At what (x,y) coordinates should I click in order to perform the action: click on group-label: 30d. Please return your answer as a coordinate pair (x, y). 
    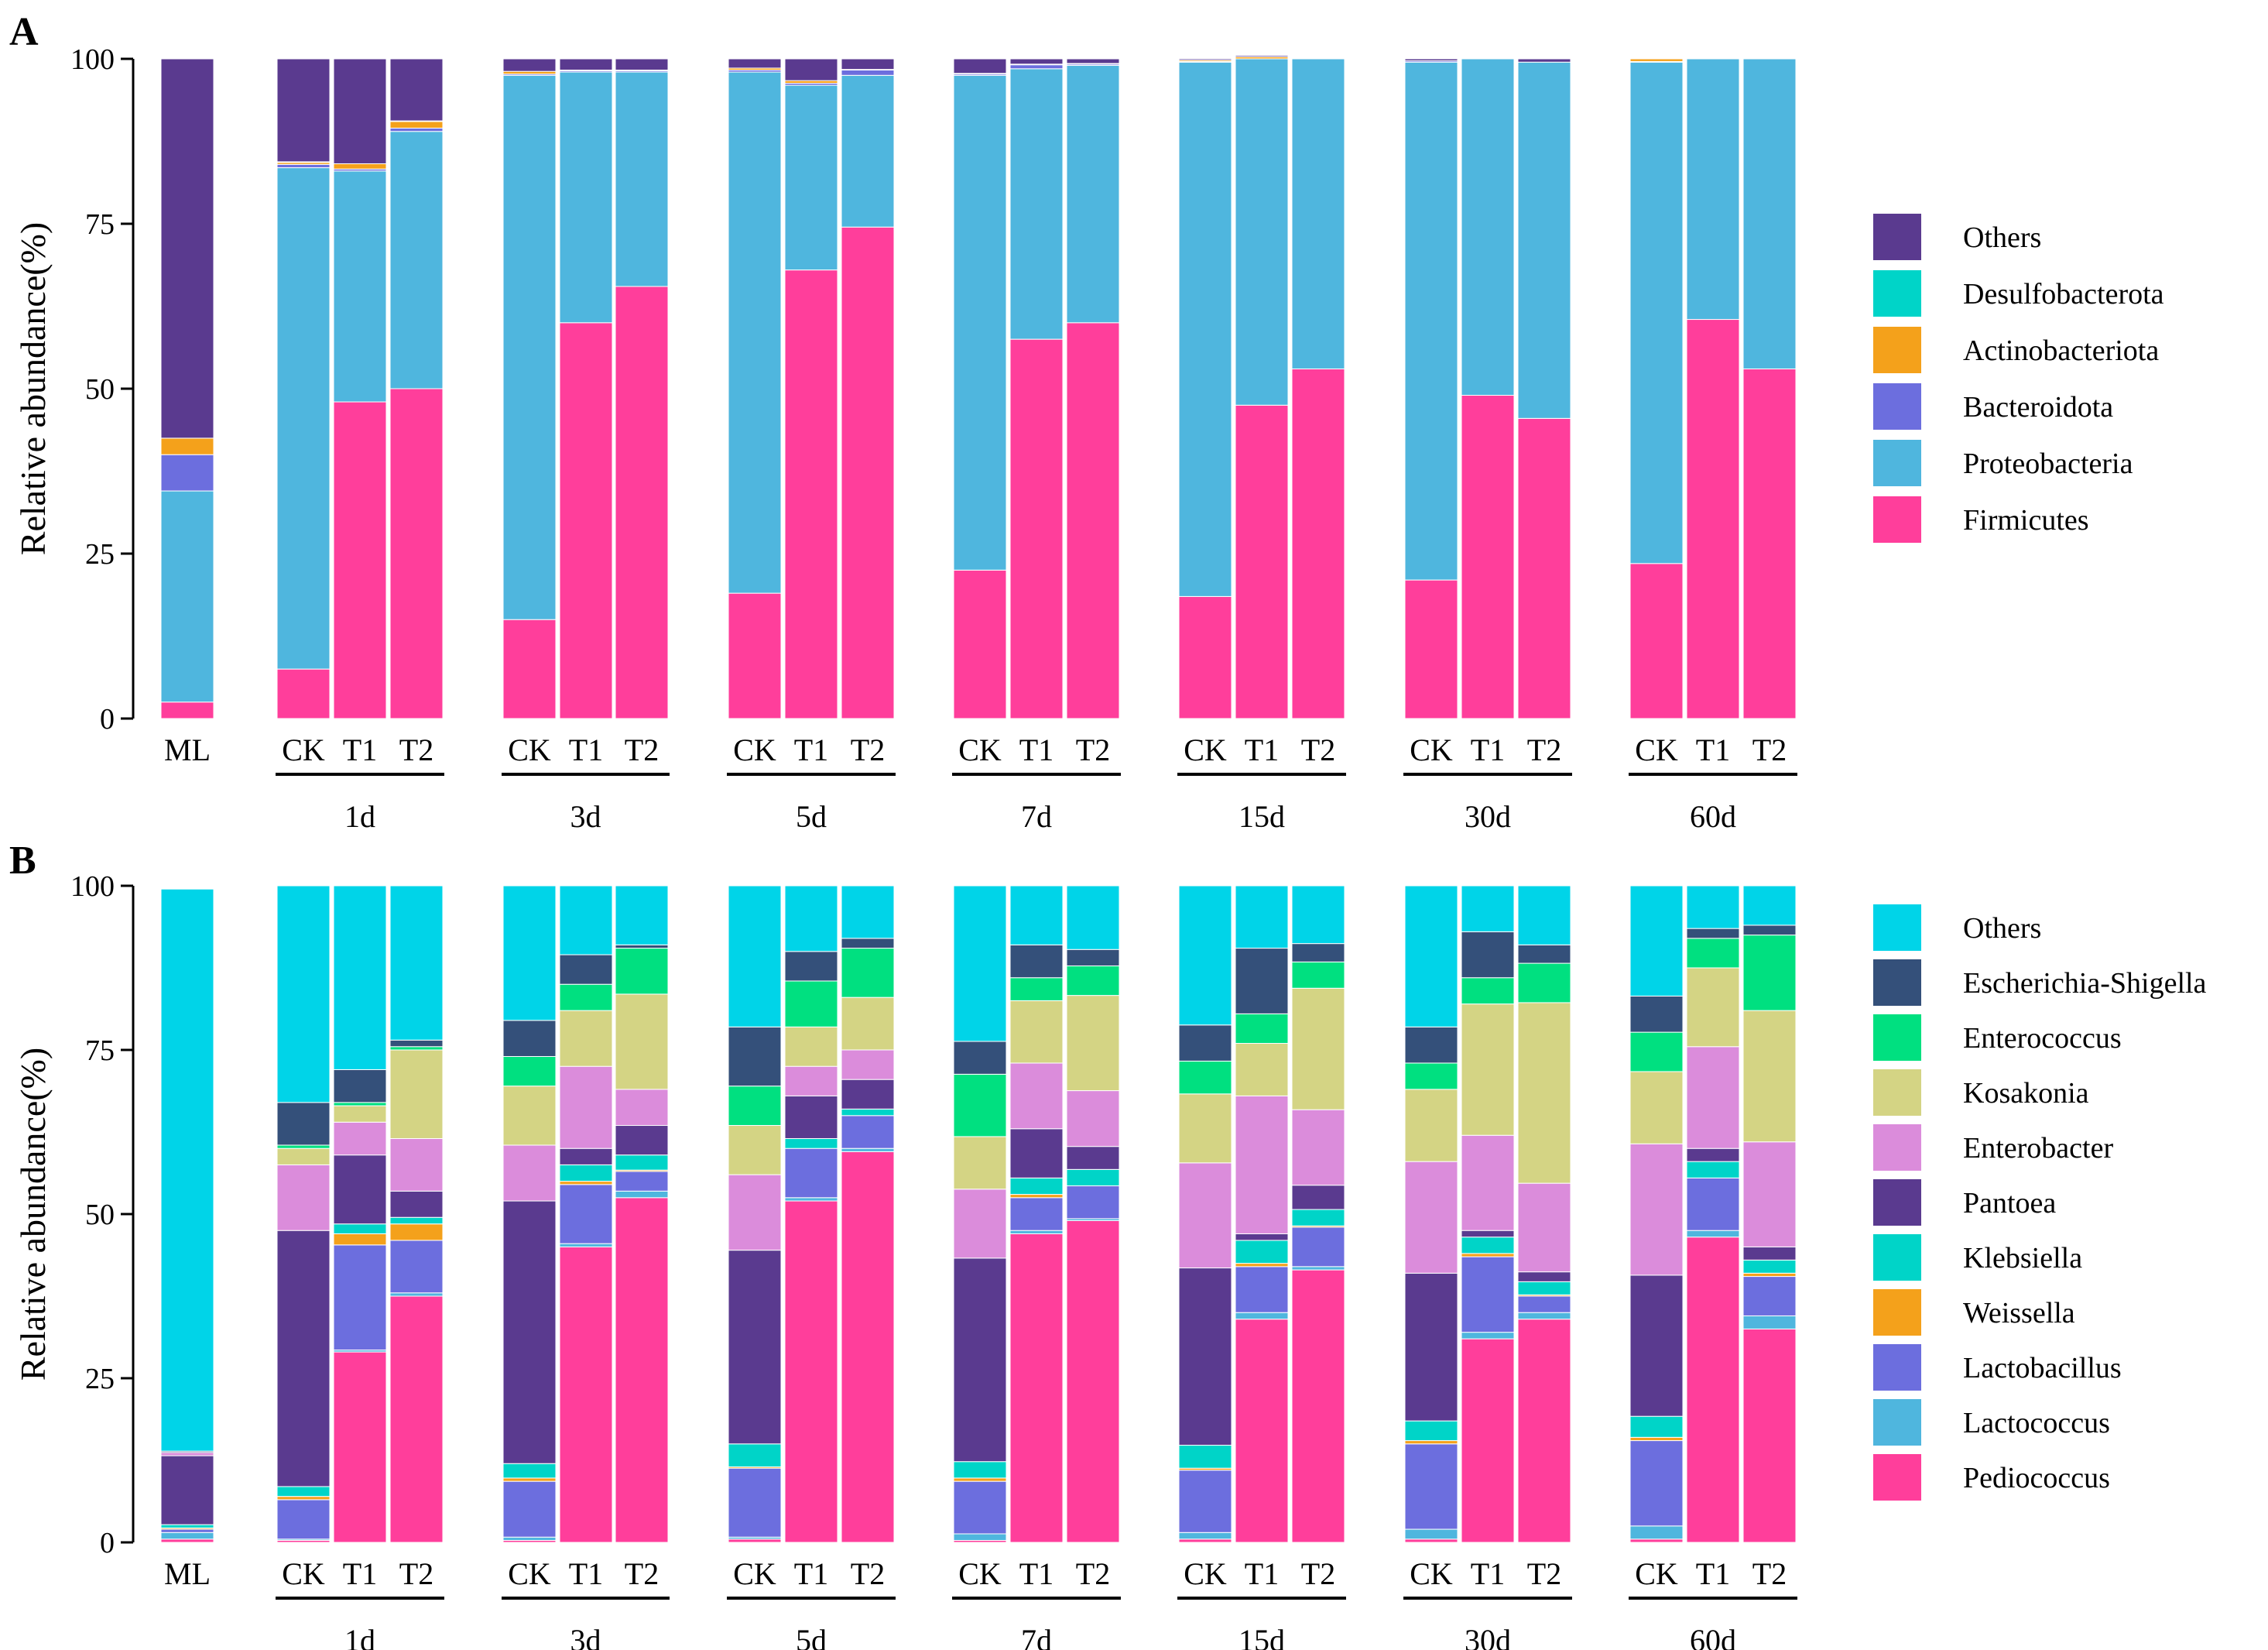
    Looking at the image, I should click on (1488, 1636).